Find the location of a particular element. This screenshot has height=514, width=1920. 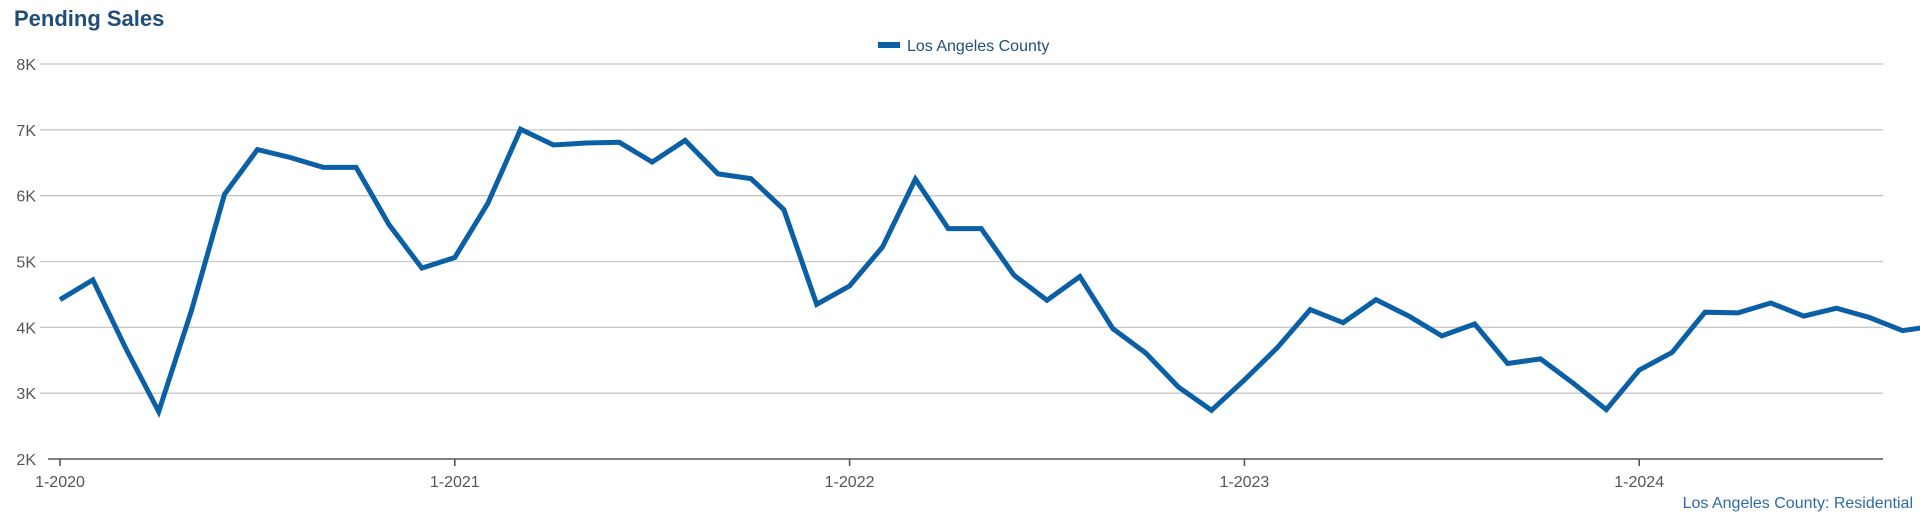

y-tick-label: 7K is located at coordinates (26, 131).